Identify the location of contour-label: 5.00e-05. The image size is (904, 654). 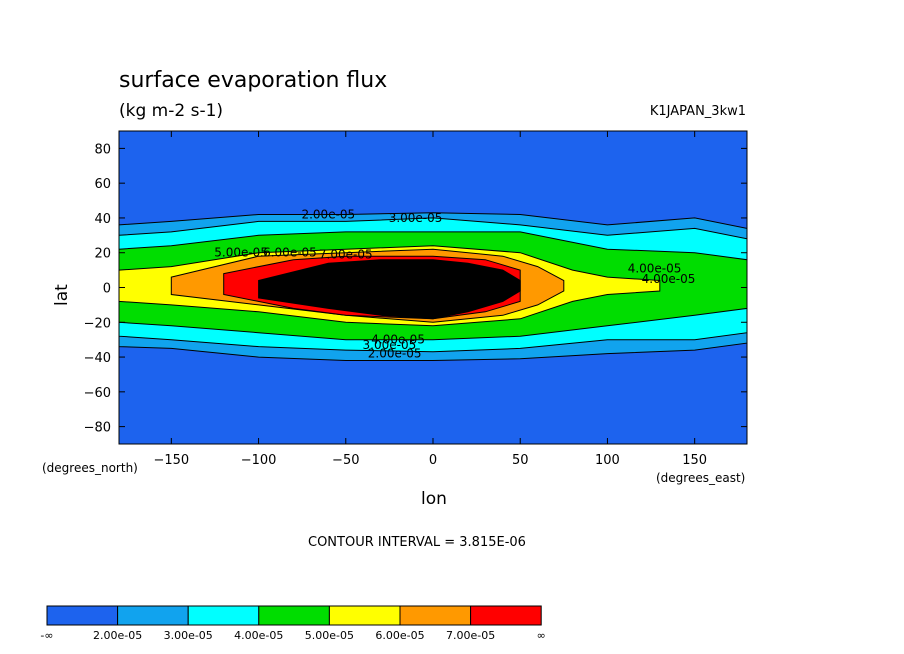
(241, 253).